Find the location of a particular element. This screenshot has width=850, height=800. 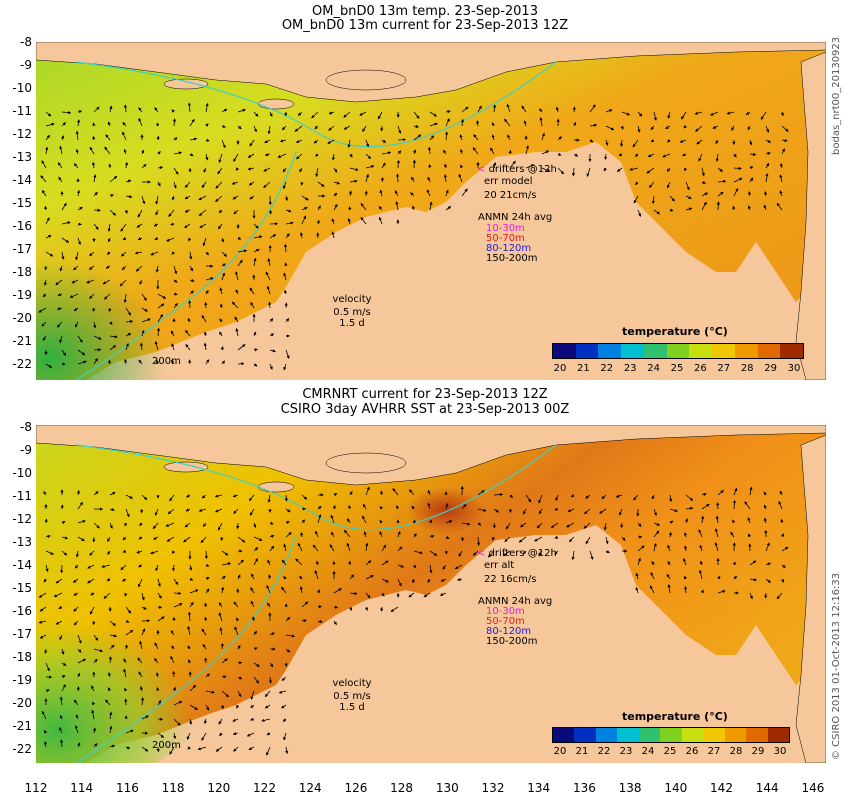

colorbar-label: 20 is located at coordinates (560, 368).